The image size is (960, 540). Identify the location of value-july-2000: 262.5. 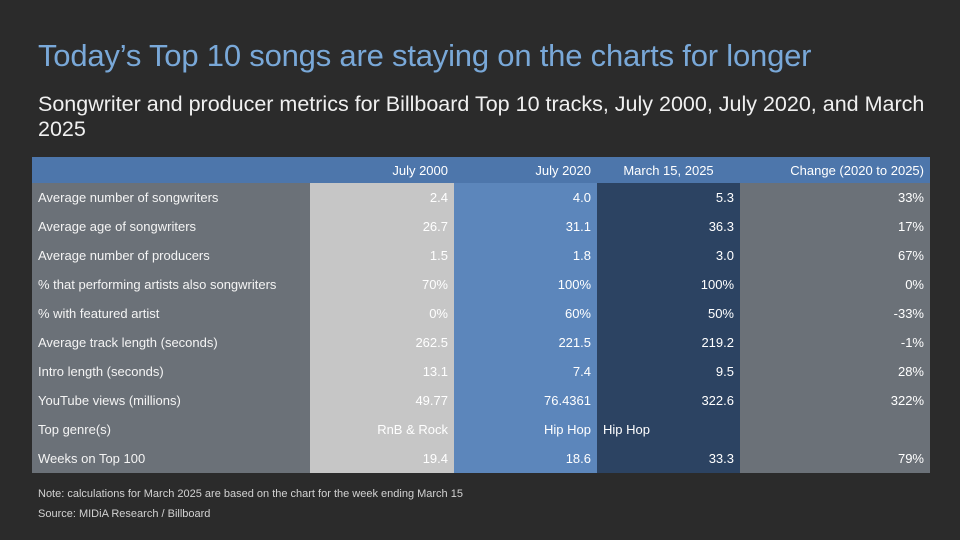
(382, 342).